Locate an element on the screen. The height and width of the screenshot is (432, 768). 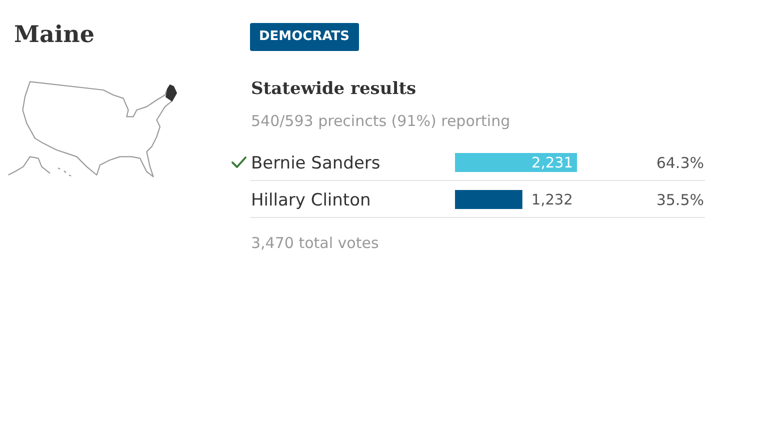
text: Maine is located at coordinates (54, 34).